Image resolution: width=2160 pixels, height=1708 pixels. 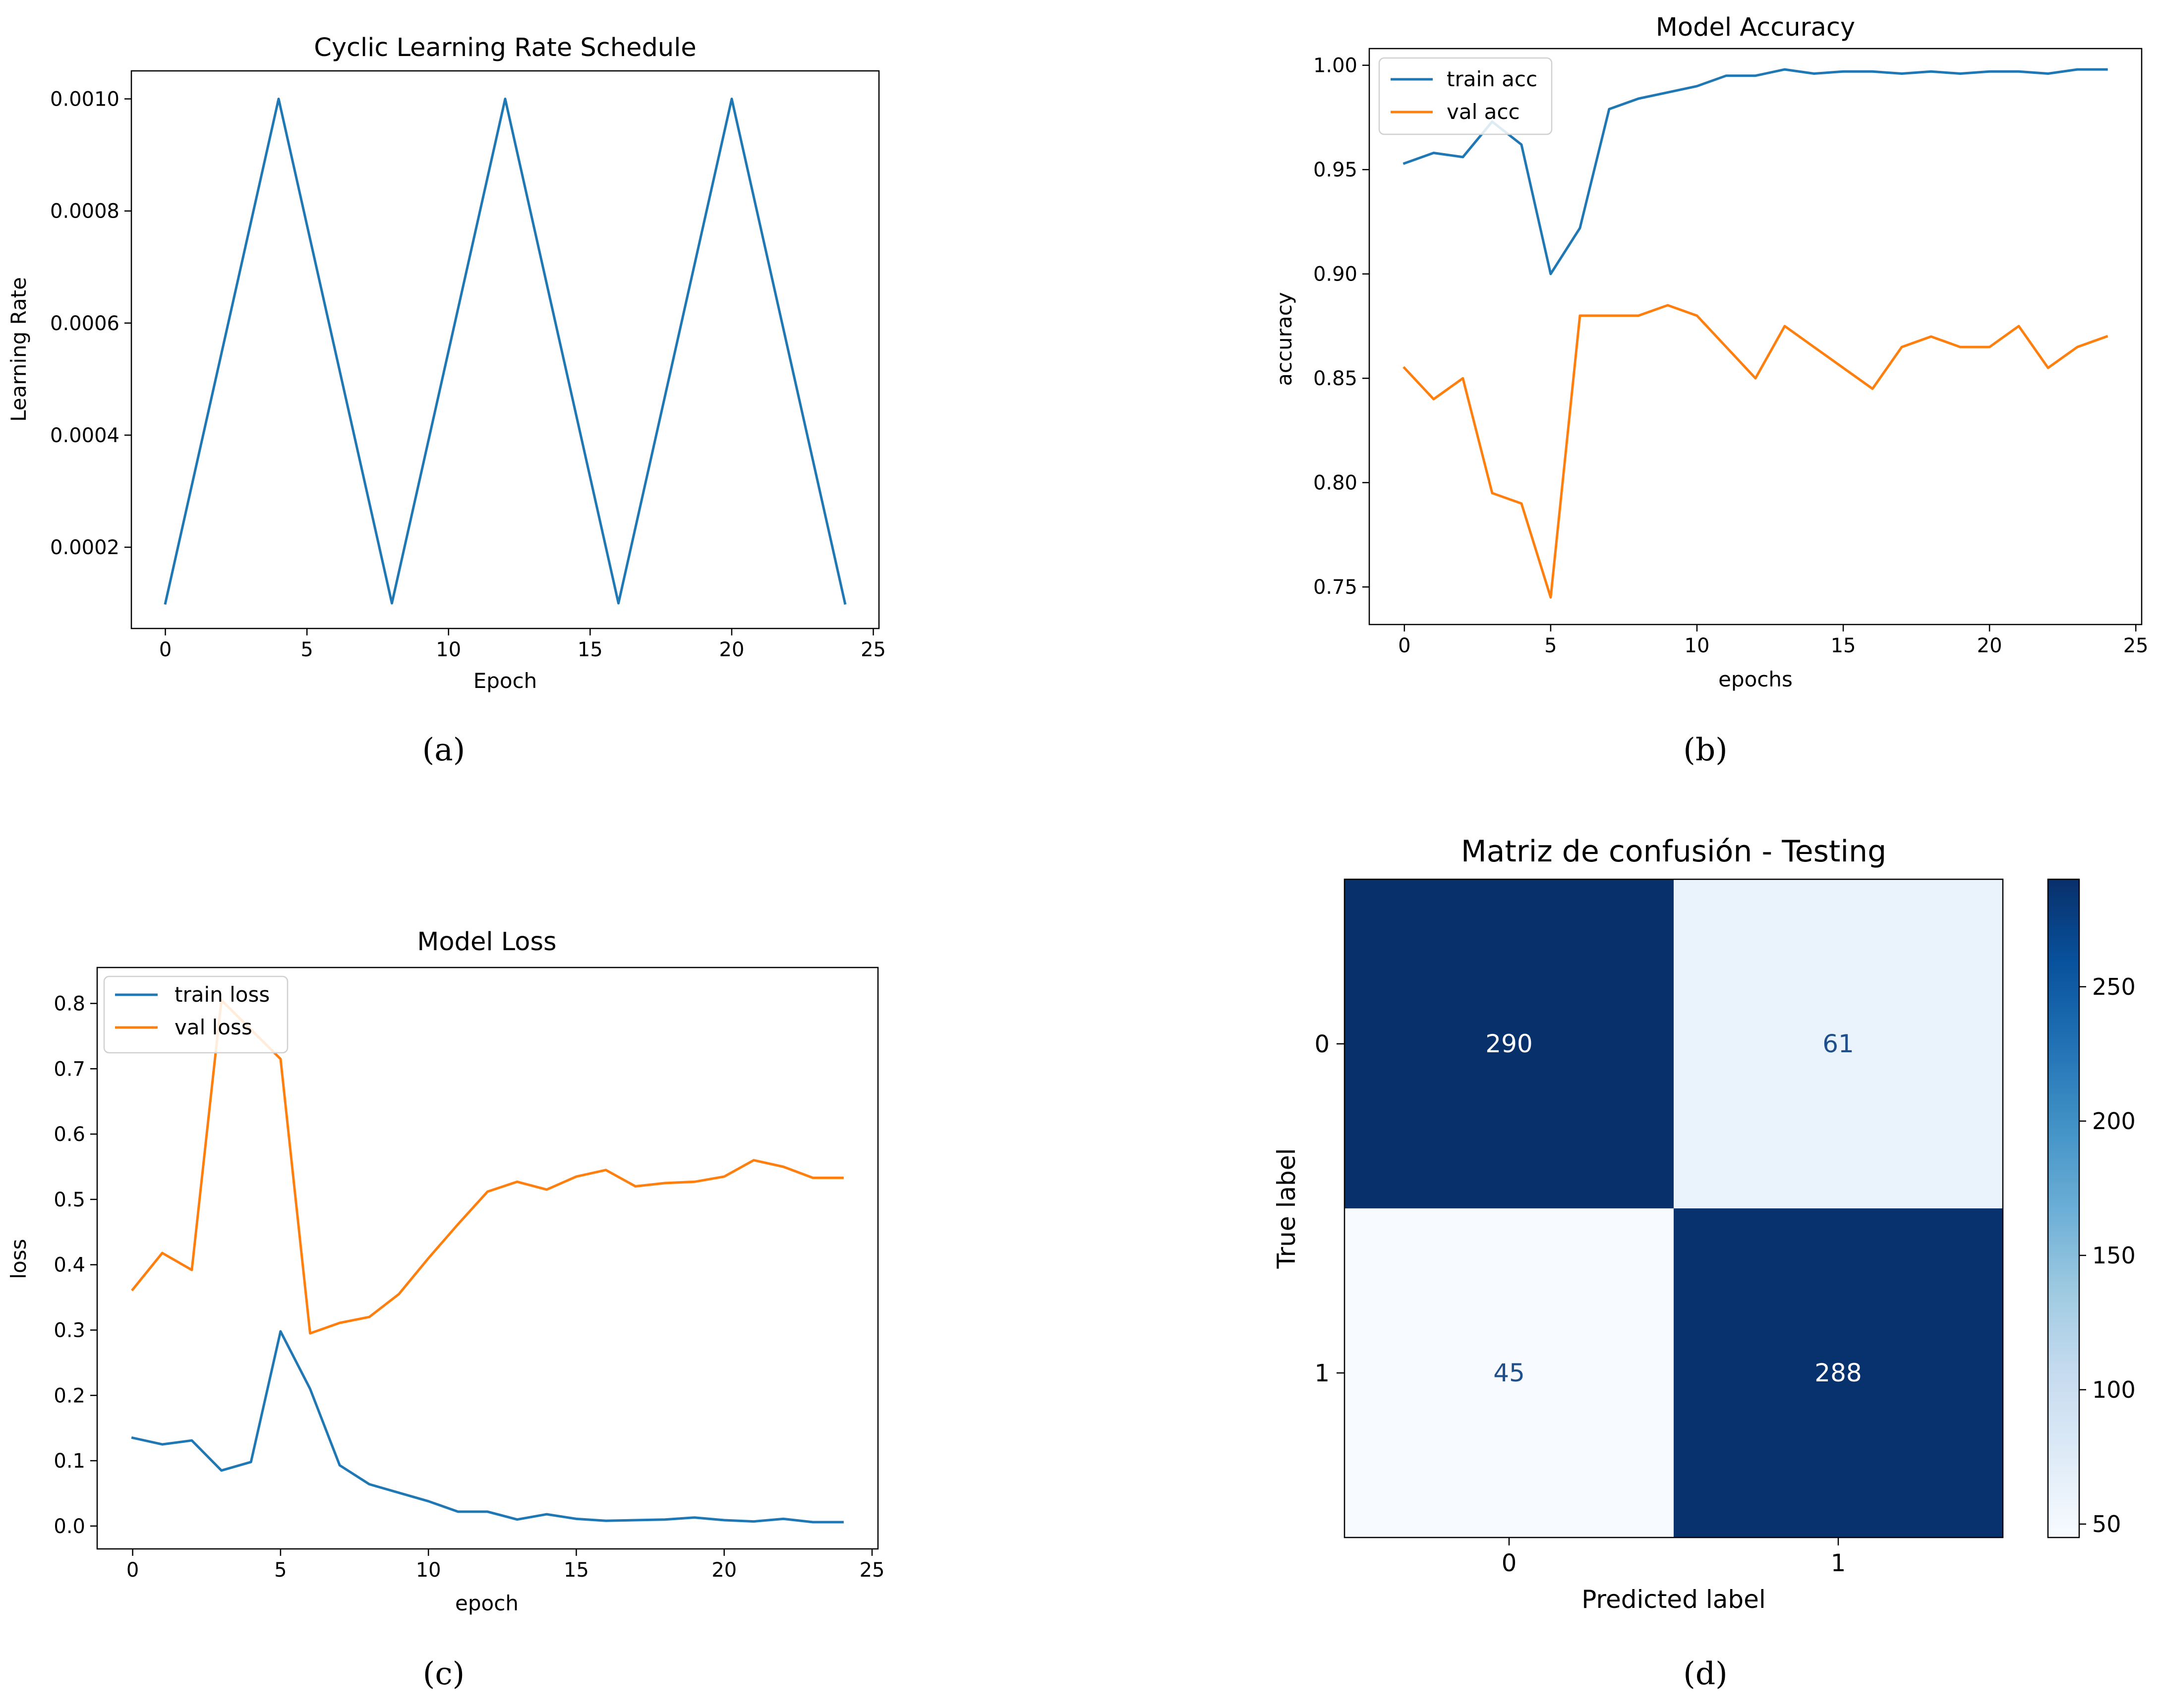 What do you see at coordinates (1492, 79) in the screenshot?
I see `b-legend-label-train: train acc` at bounding box center [1492, 79].